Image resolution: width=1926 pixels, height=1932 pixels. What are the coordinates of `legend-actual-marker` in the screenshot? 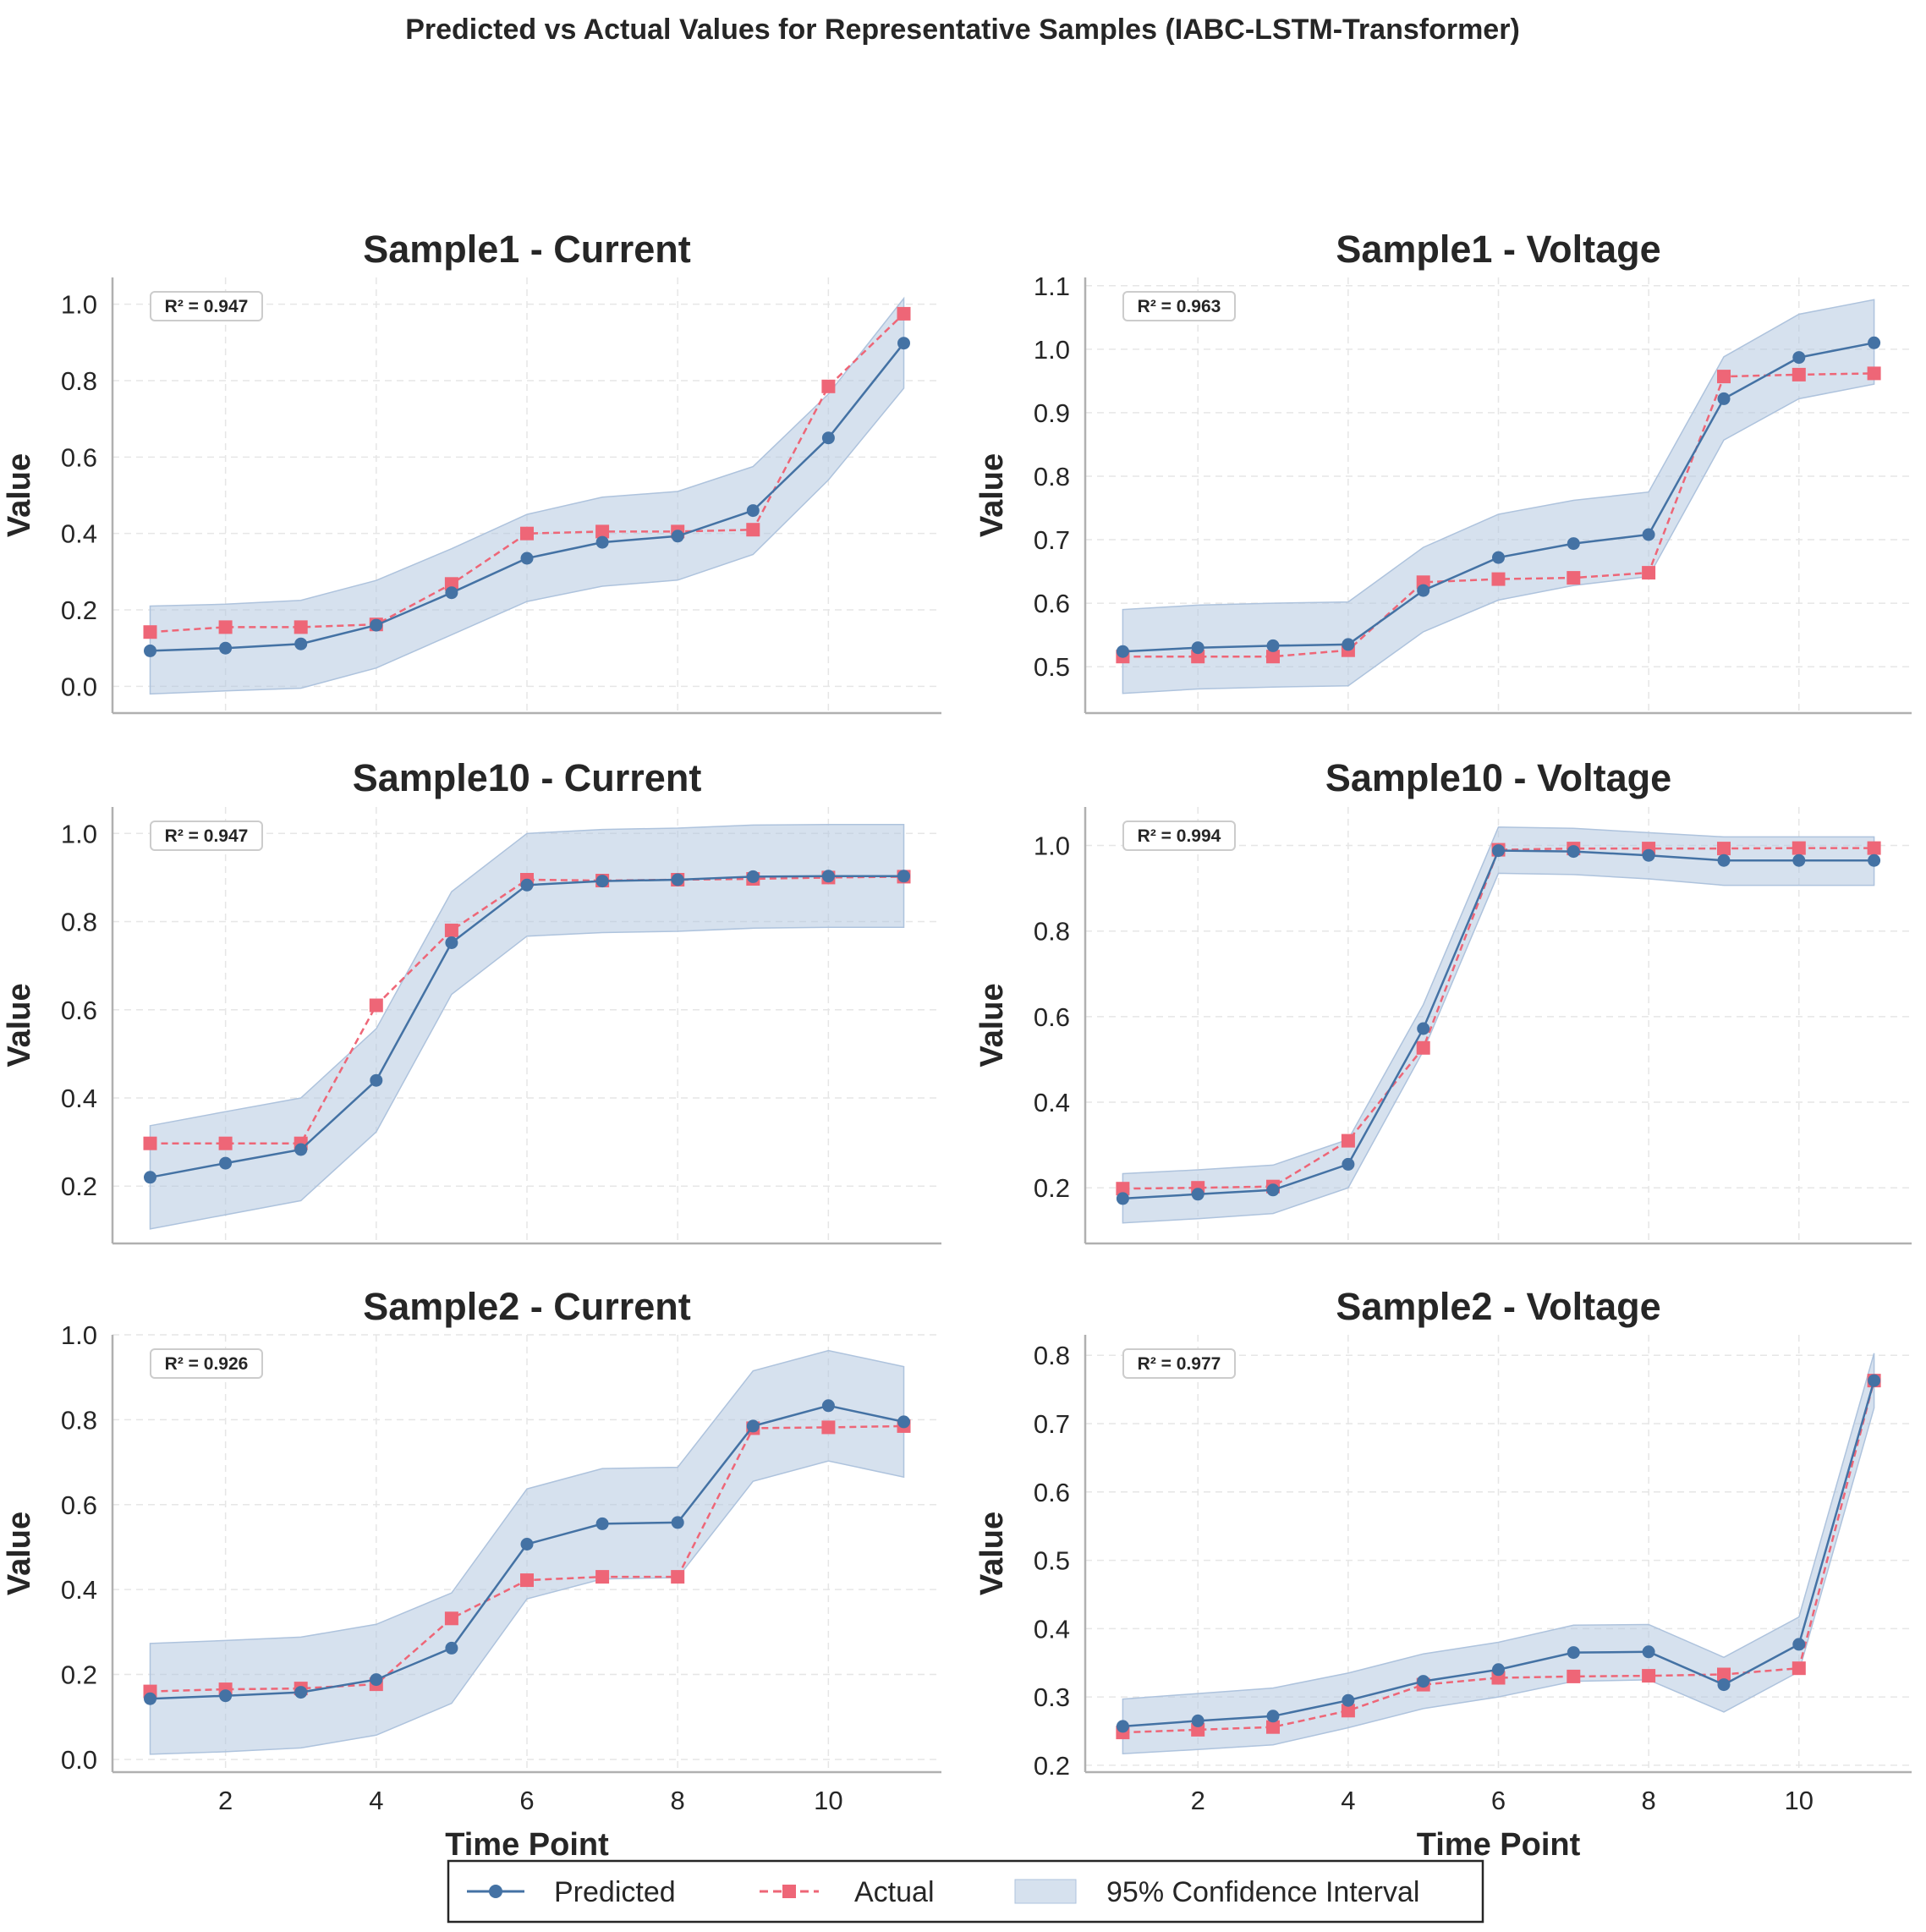 It's located at (789, 1892).